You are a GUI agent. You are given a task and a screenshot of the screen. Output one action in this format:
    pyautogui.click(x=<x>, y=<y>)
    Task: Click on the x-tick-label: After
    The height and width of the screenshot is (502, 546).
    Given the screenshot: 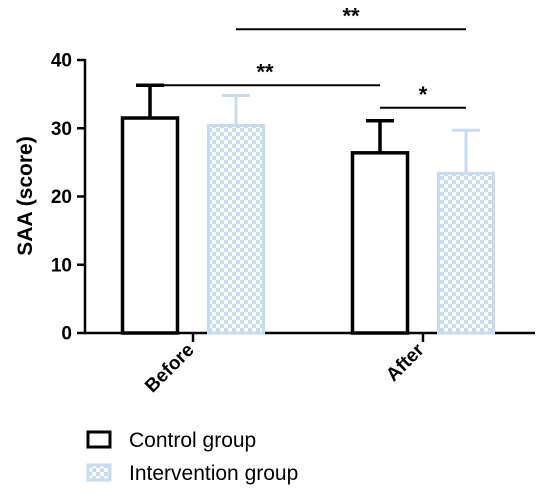 What is the action you would take?
    pyautogui.click(x=405, y=362)
    